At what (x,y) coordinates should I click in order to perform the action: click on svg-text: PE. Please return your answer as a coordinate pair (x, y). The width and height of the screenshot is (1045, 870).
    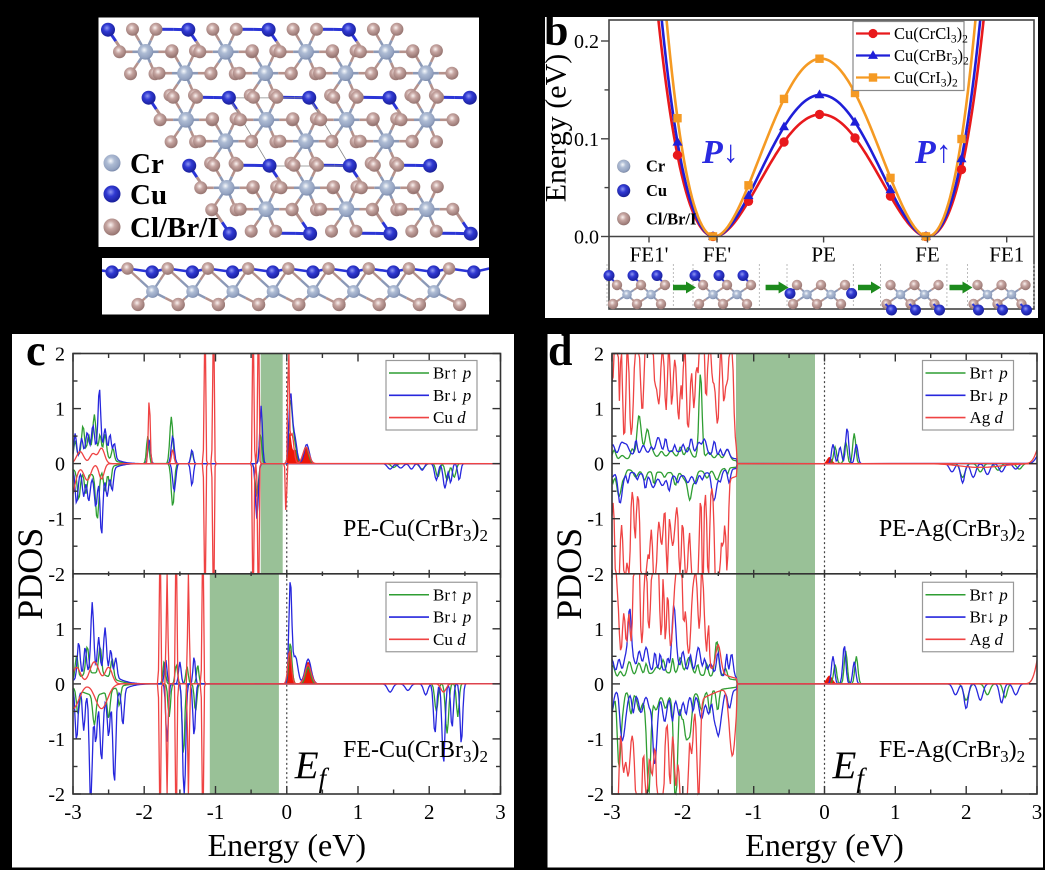
    Looking at the image, I should click on (823, 255).